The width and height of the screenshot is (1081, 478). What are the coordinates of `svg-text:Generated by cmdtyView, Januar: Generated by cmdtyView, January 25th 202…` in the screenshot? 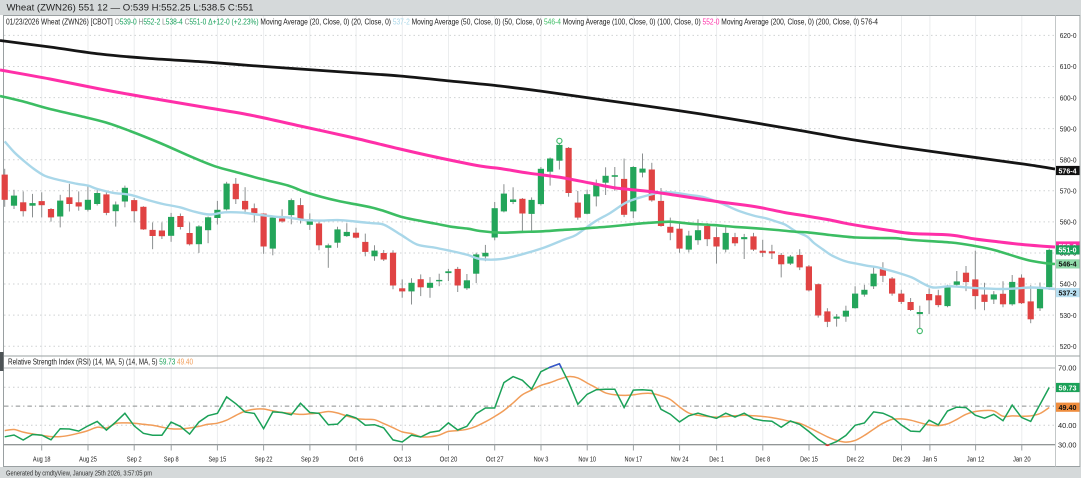 It's located at (79, 473).